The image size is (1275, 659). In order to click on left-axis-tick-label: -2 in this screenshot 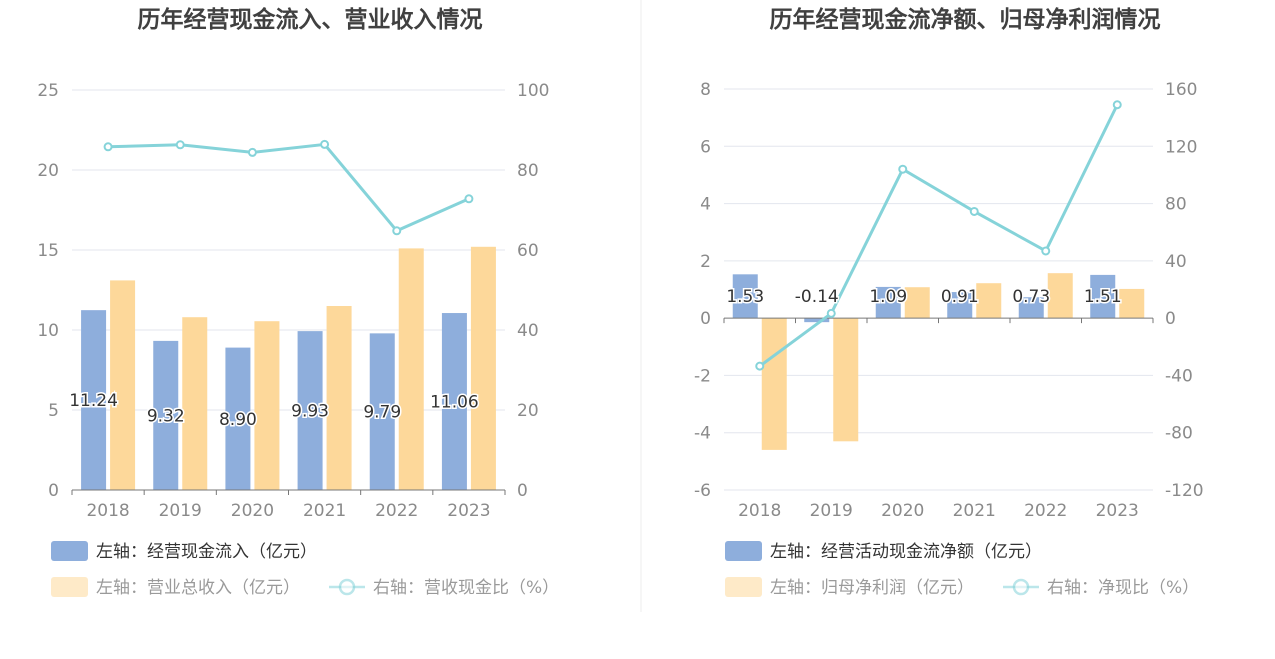, I will do `click(702, 376)`.